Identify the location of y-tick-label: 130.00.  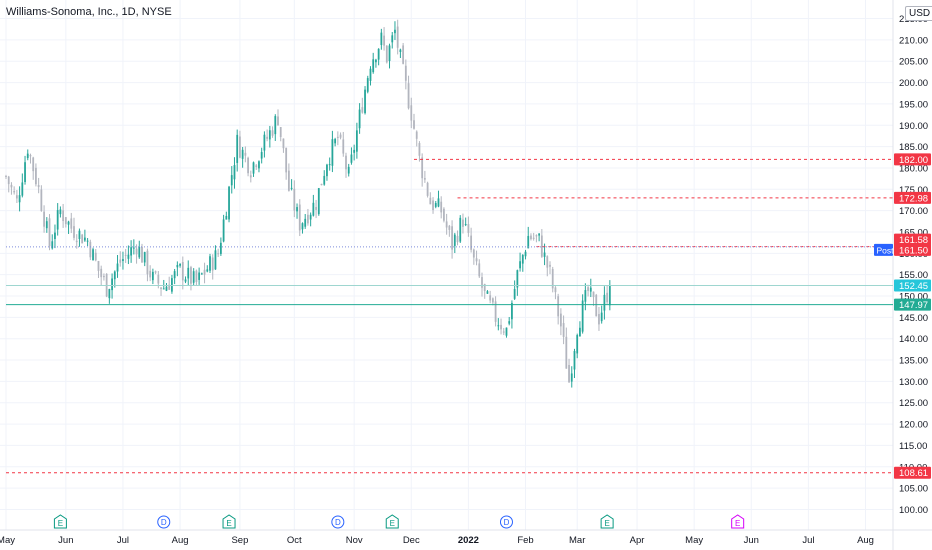
(913, 382).